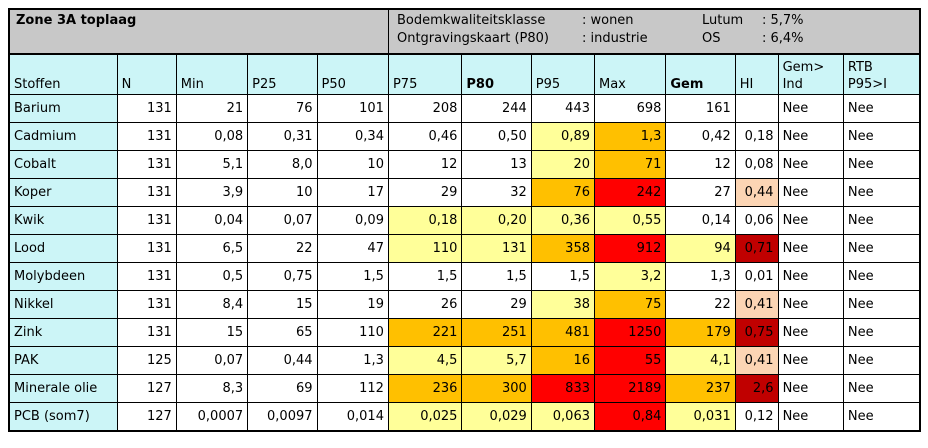 This screenshot has width=928, height=448. I want to click on column-header: HI, so click(756, 74).